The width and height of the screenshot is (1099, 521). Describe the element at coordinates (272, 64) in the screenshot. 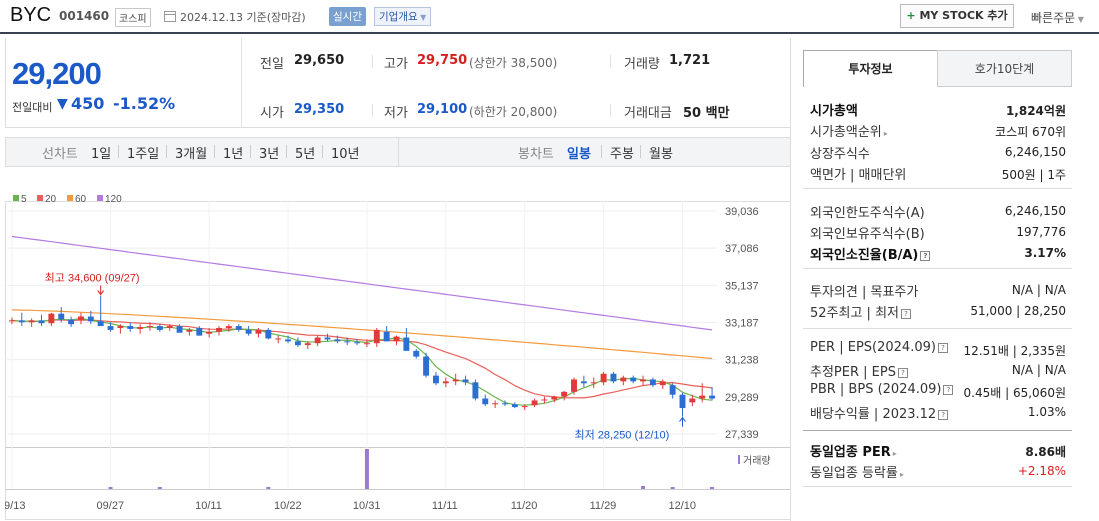

I see `prev-close-label: 전일` at that location.